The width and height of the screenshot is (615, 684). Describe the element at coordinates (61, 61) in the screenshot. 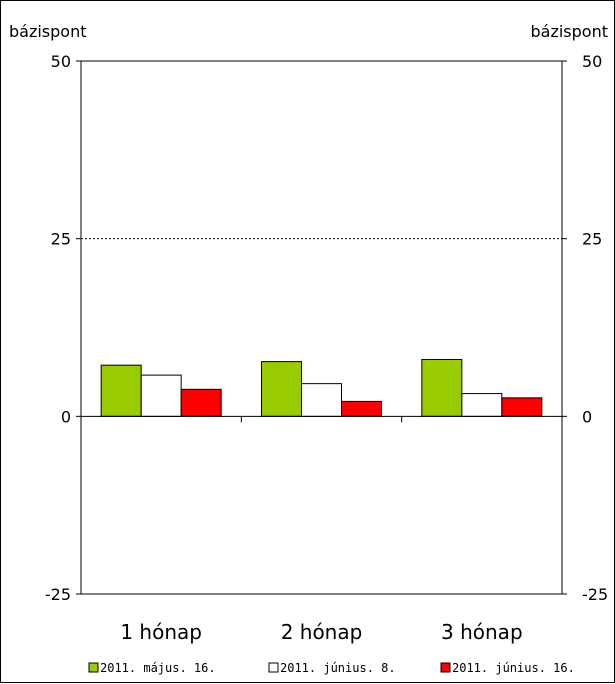

I see `y-tick-label-left: 50` at that location.